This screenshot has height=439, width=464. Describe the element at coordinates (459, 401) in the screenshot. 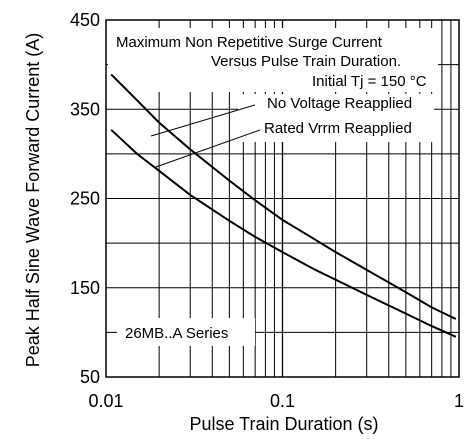

I see `x-tick-label: 1` at that location.